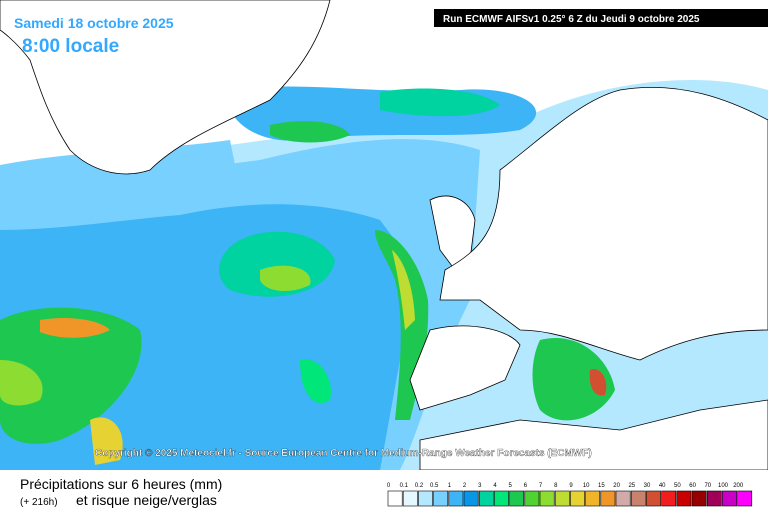 Image resolution: width=768 pixels, height=512 pixels. Describe the element at coordinates (631, 486) in the screenshot. I see `legend-label: 25` at that location.